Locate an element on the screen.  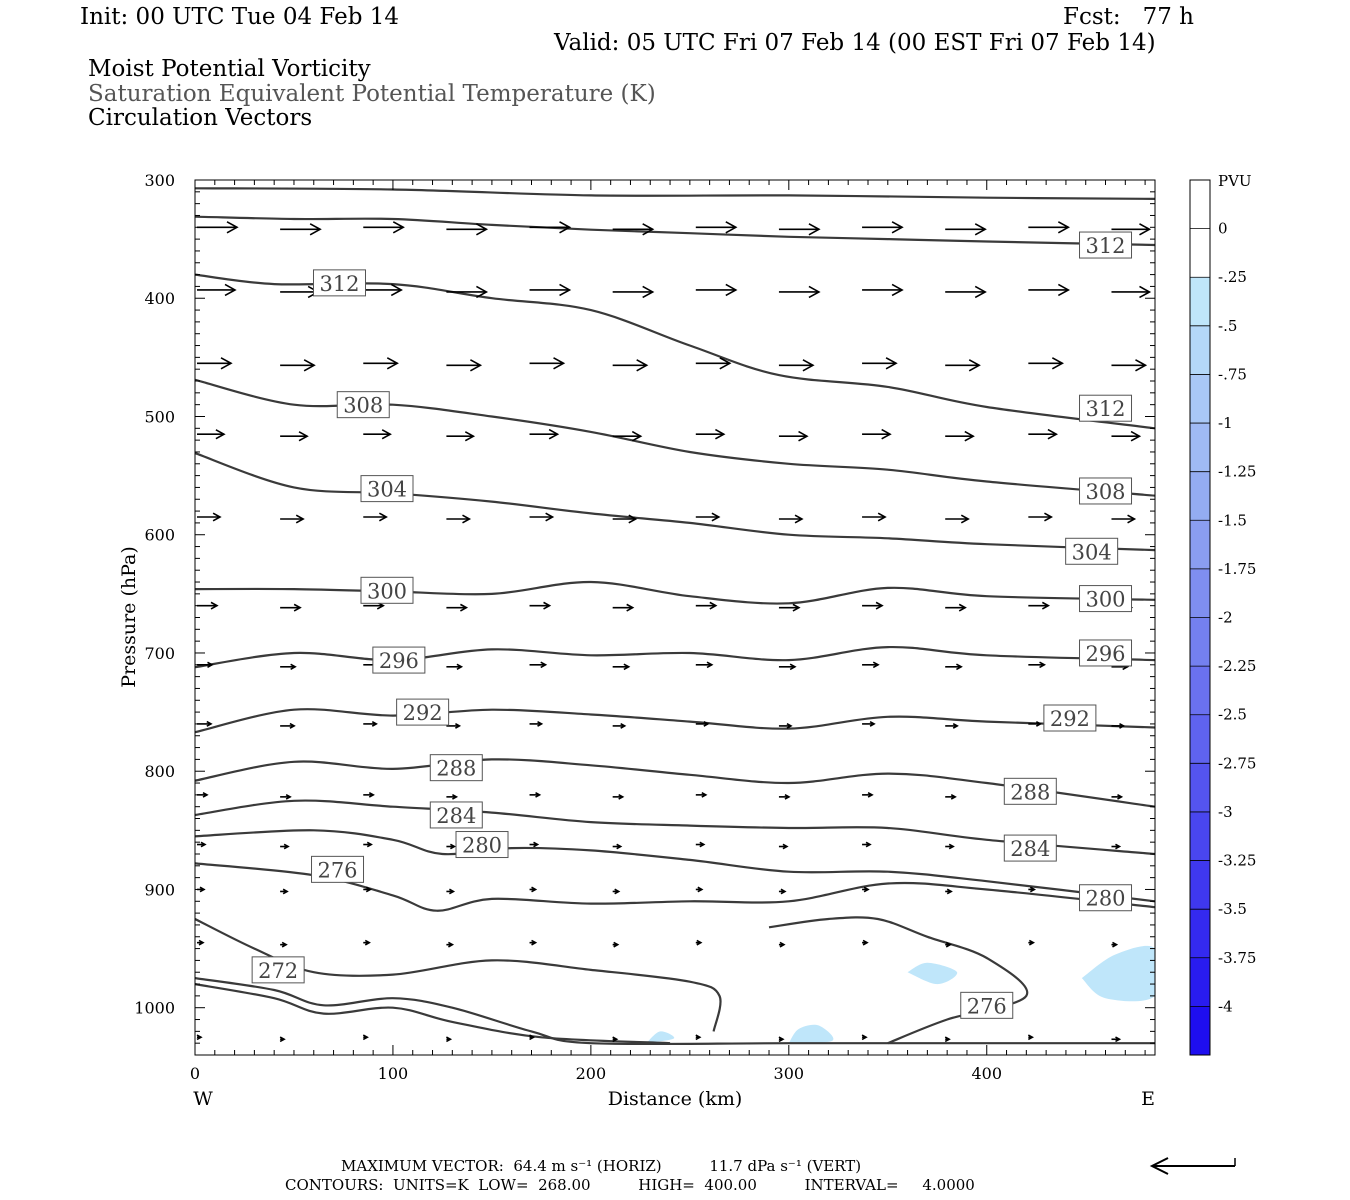
x-tick-label: 300 is located at coordinates (789, 1073).